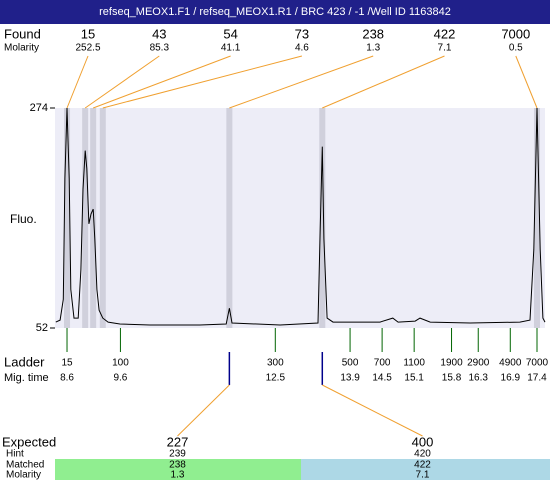 The height and width of the screenshot is (480, 550). I want to click on mig-time-label: Mig. time, so click(26, 378).